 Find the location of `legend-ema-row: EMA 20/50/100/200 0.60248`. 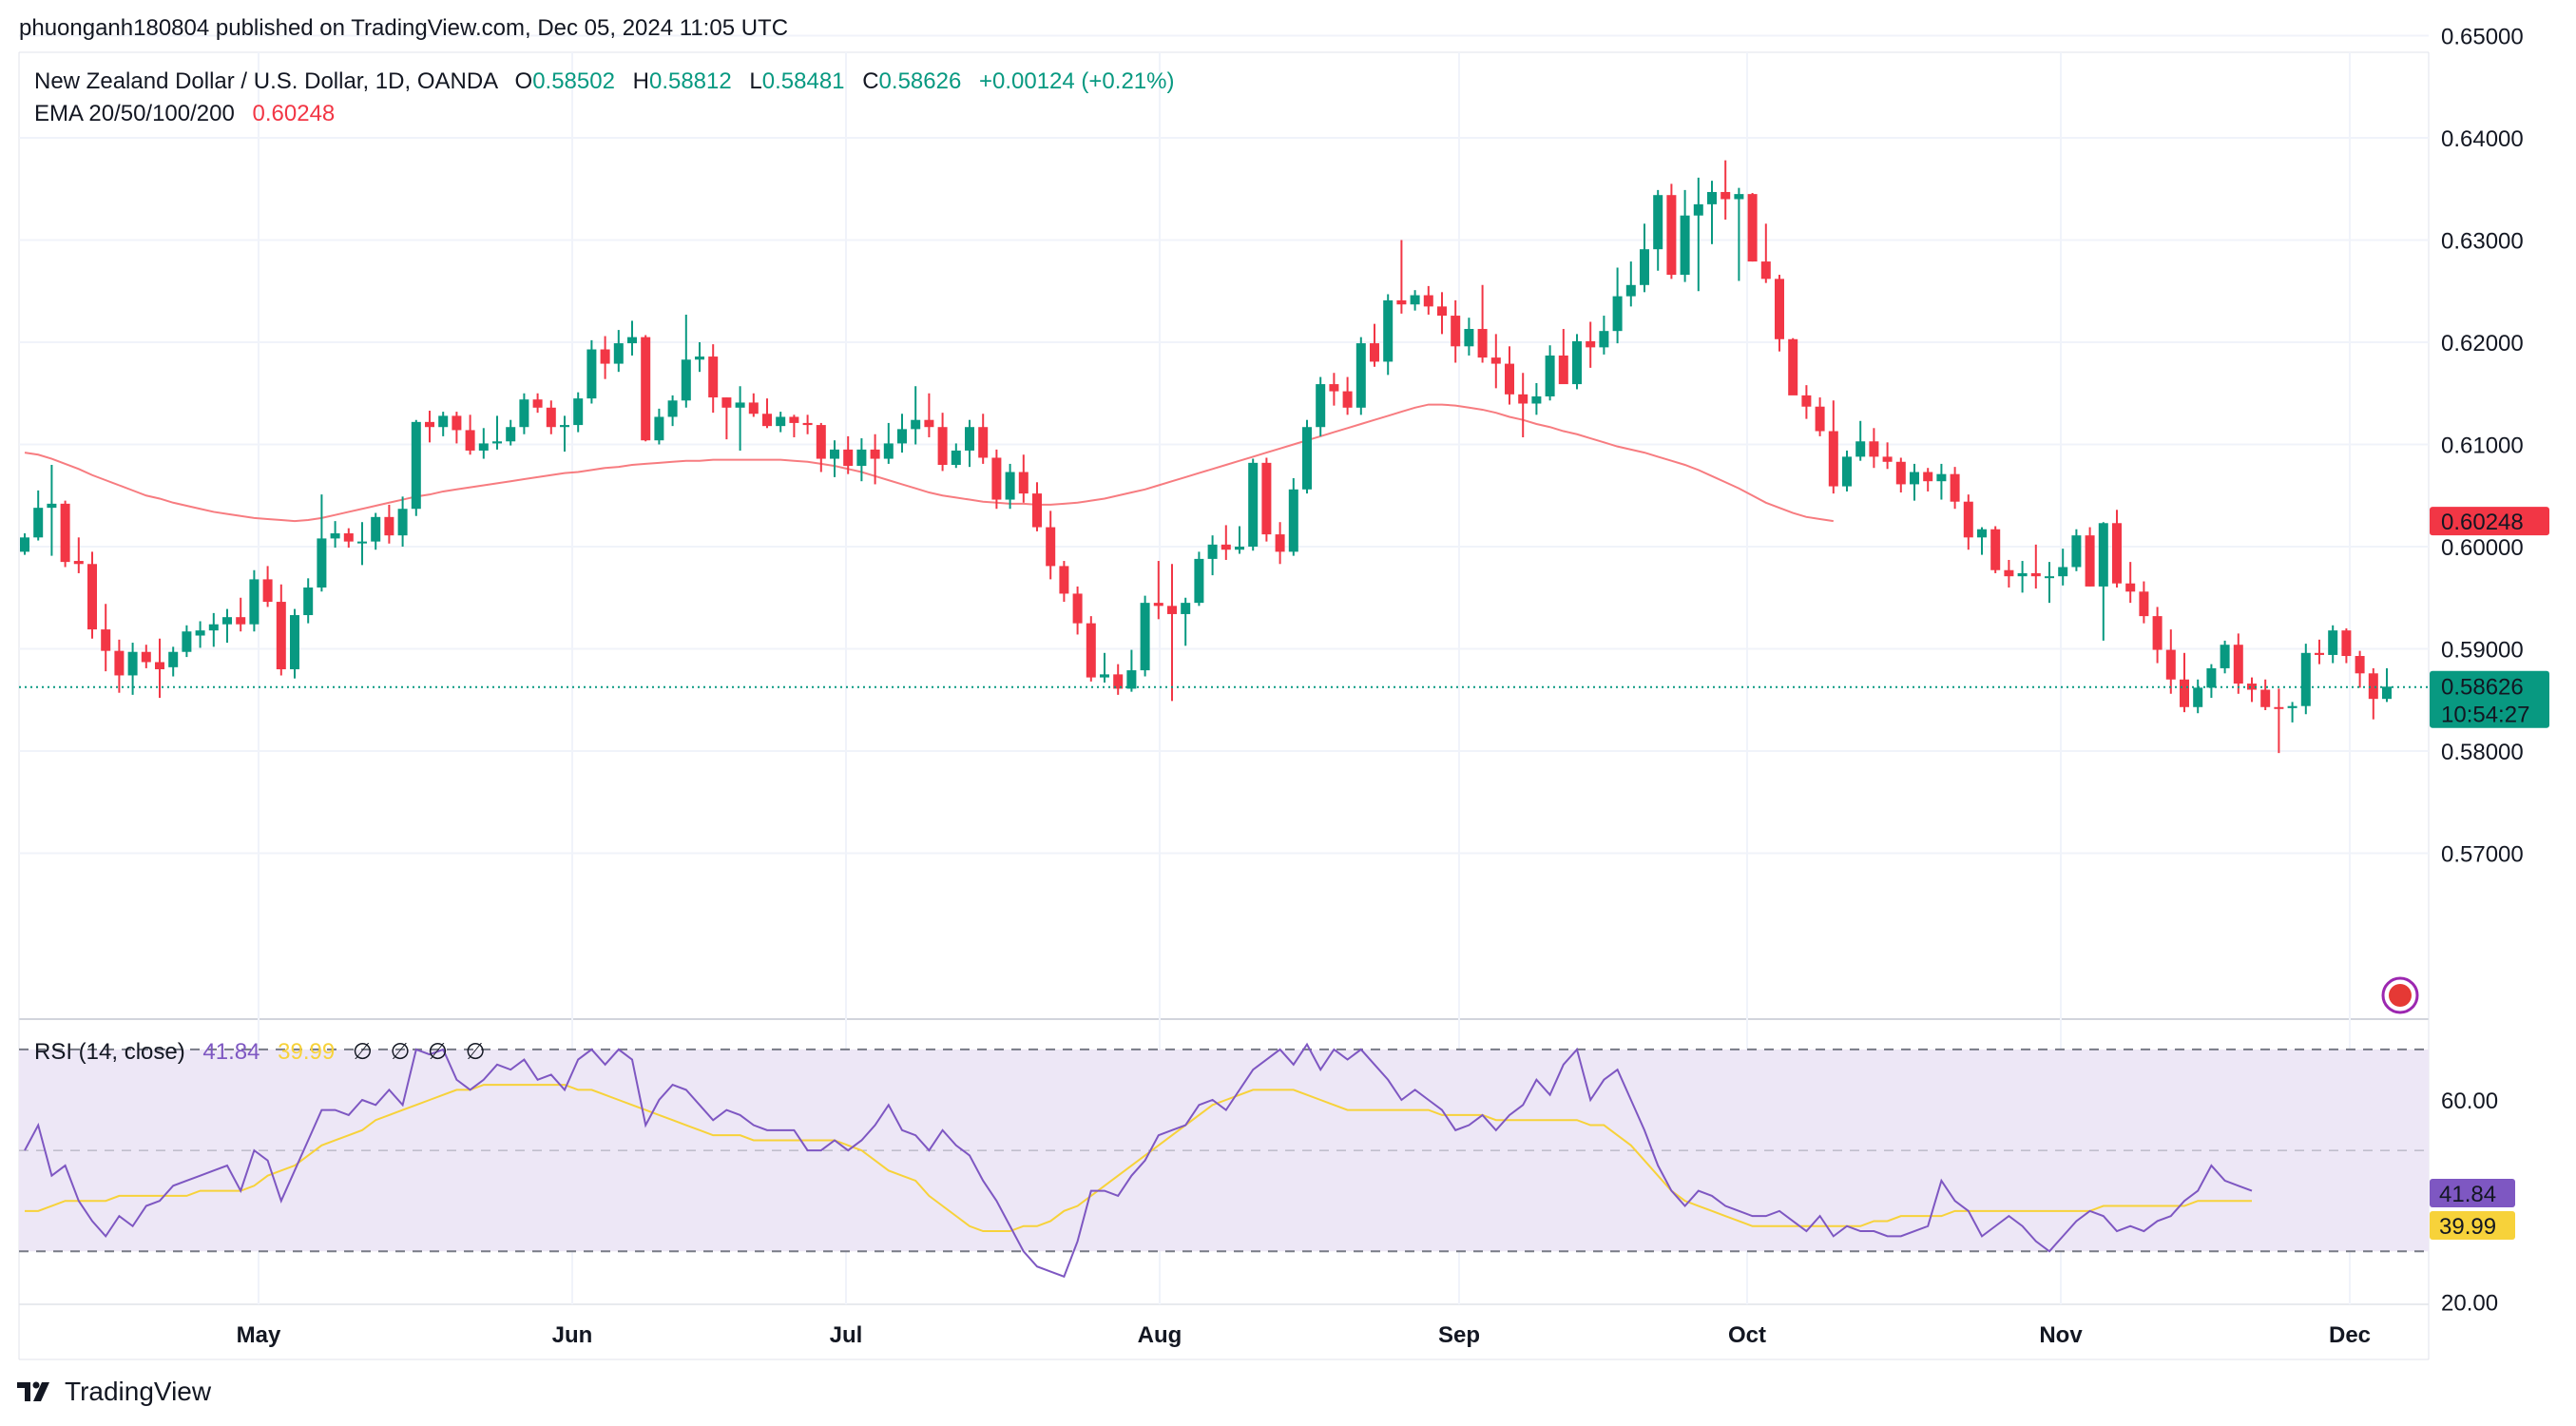

legend-ema-row: EMA 20/50/100/200 0.60248 is located at coordinates (184, 114).